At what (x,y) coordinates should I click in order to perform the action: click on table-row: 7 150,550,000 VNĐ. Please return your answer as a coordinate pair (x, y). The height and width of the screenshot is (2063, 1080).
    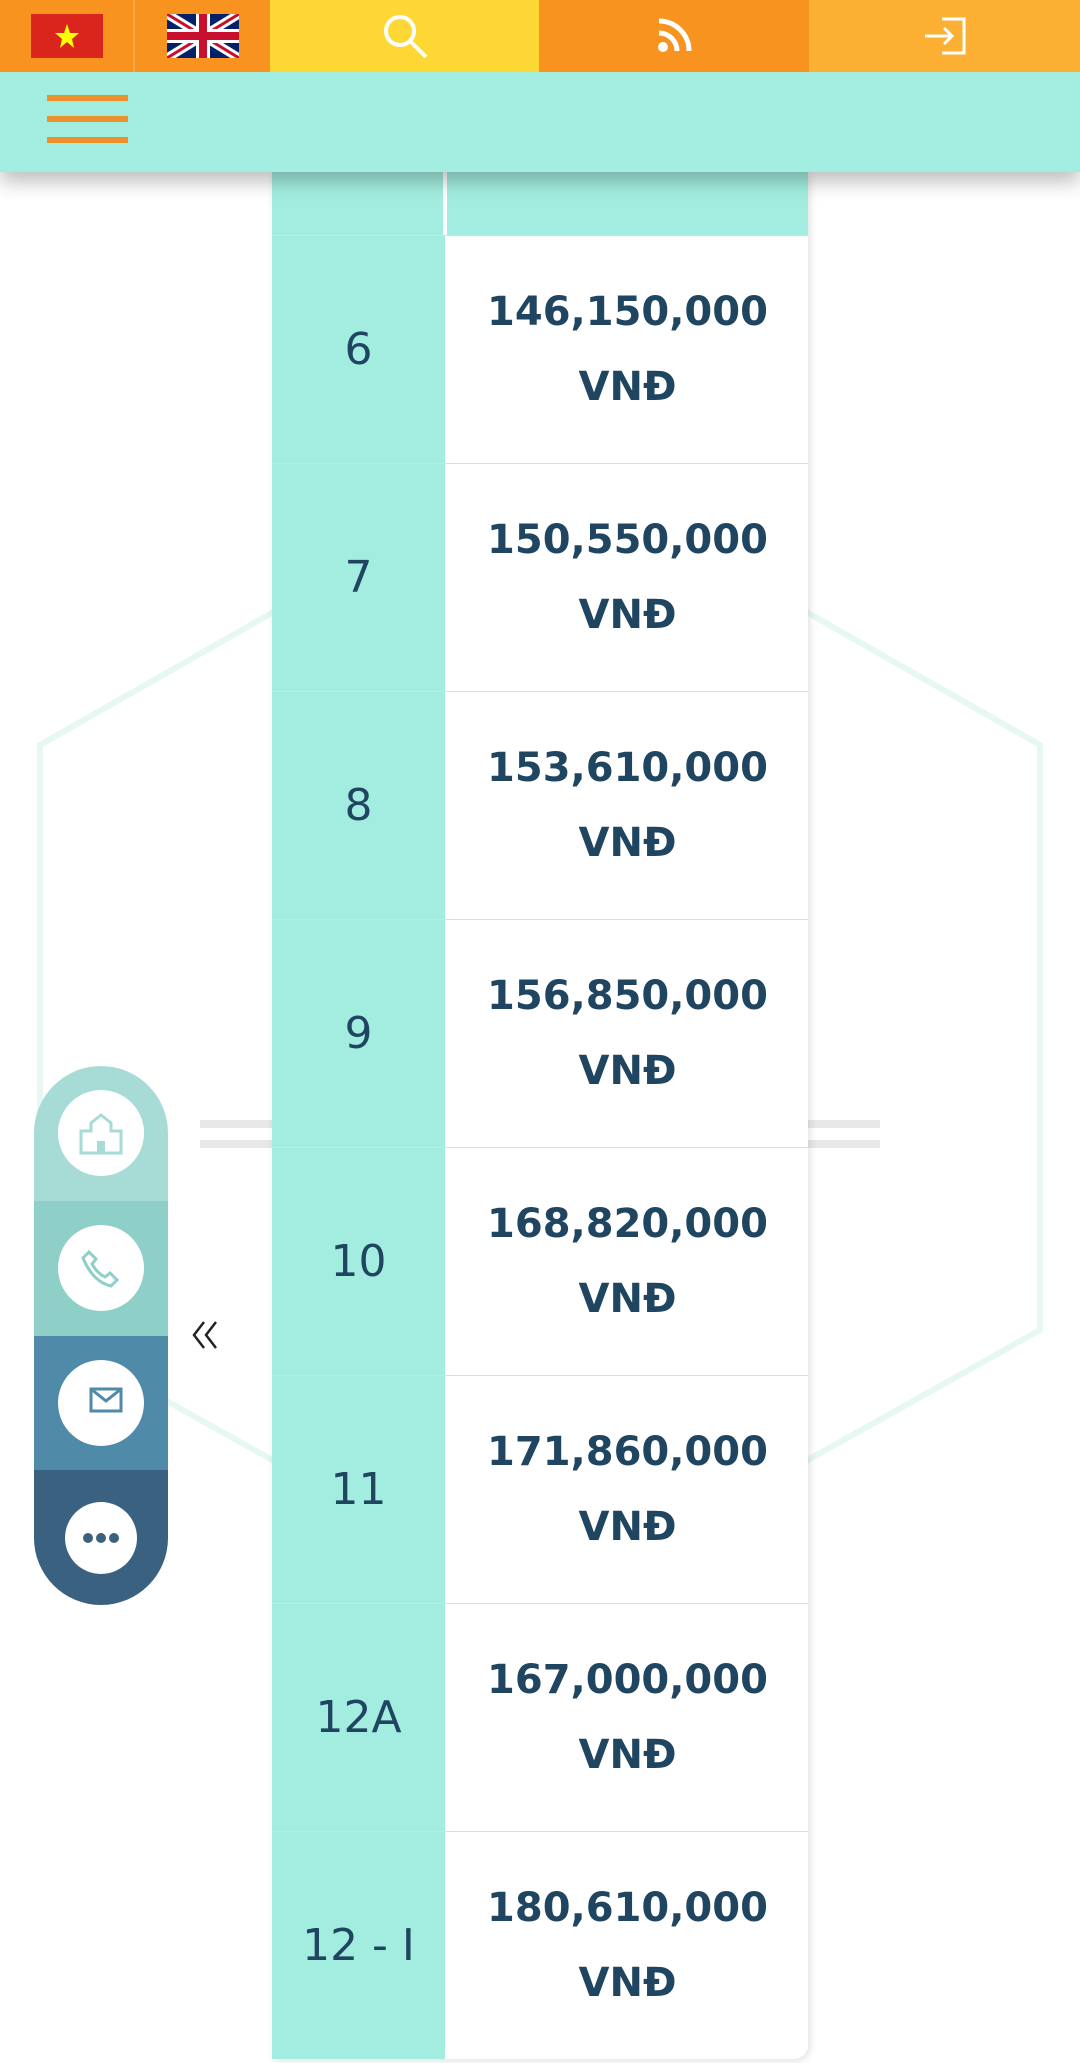
    Looking at the image, I should click on (540, 577).